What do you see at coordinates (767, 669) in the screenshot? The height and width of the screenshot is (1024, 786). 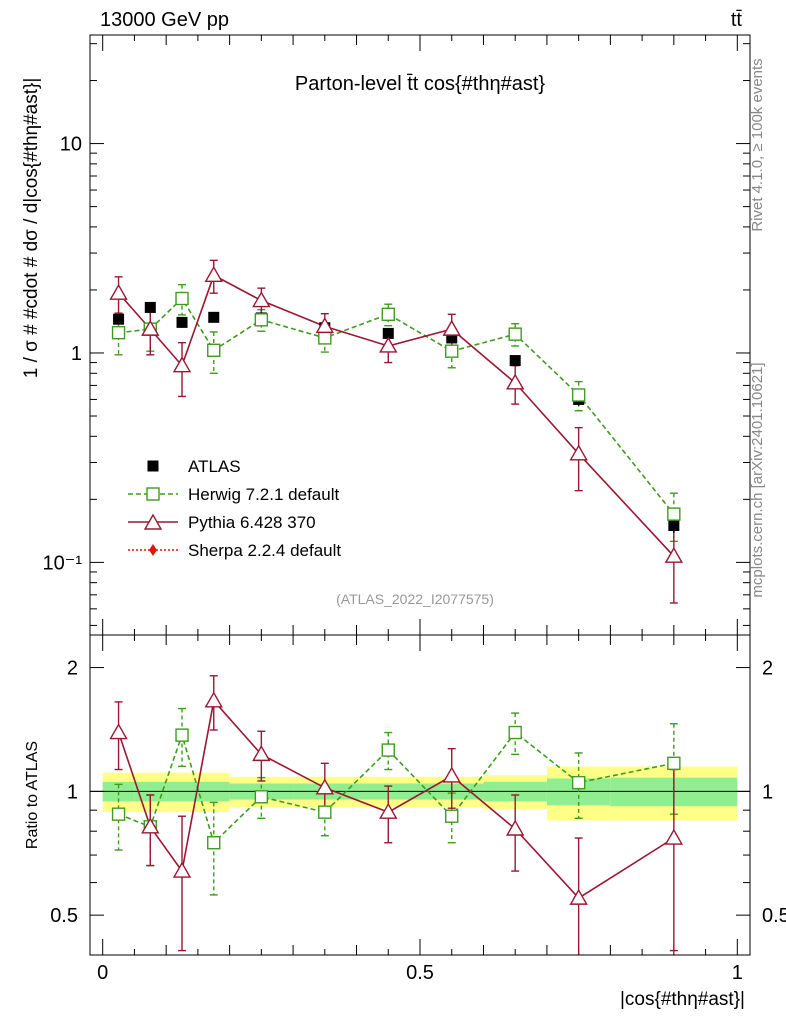 I see `ratio-ytick-label-right: 2` at bounding box center [767, 669].